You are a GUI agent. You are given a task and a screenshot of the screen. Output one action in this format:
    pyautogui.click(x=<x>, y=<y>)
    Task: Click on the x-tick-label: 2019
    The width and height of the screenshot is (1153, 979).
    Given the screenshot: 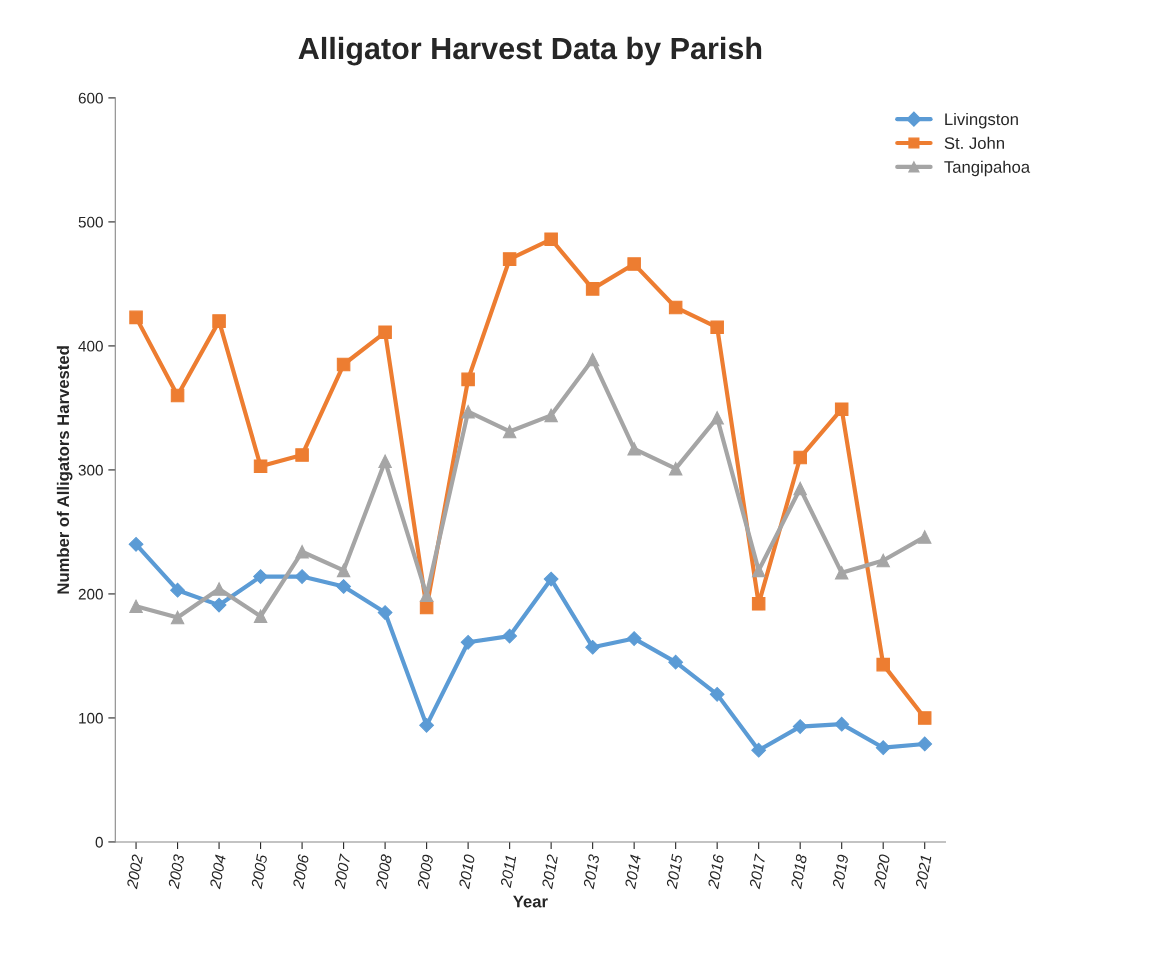 What is the action you would take?
    pyautogui.click(x=840, y=872)
    